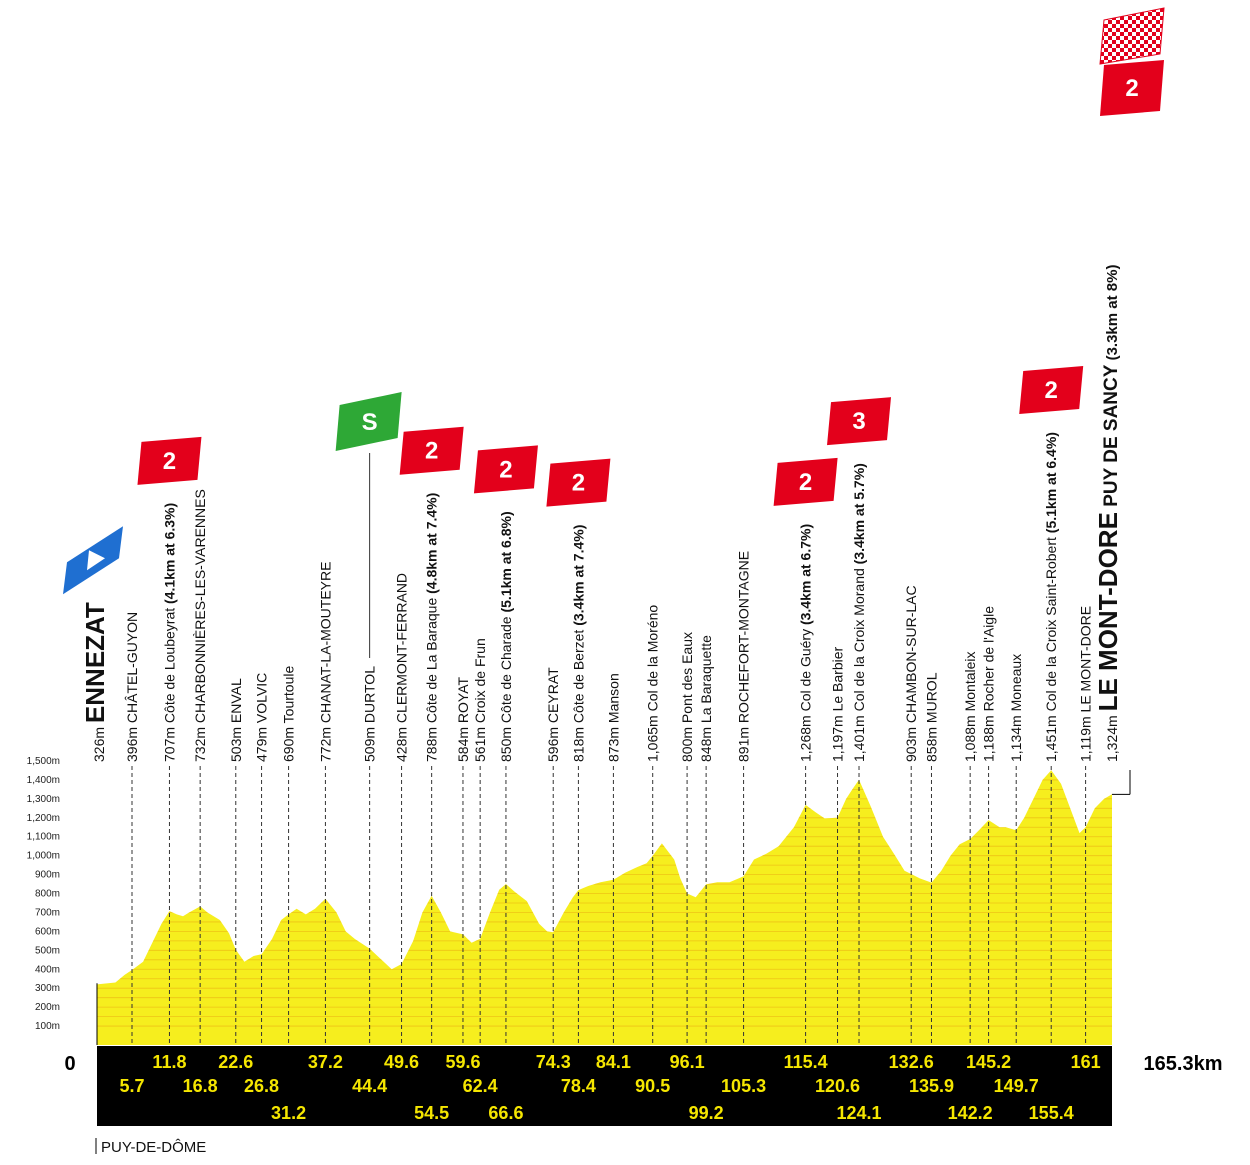 The height and width of the screenshot is (1165, 1250). I want to click on km-band-background, so click(604, 1086).